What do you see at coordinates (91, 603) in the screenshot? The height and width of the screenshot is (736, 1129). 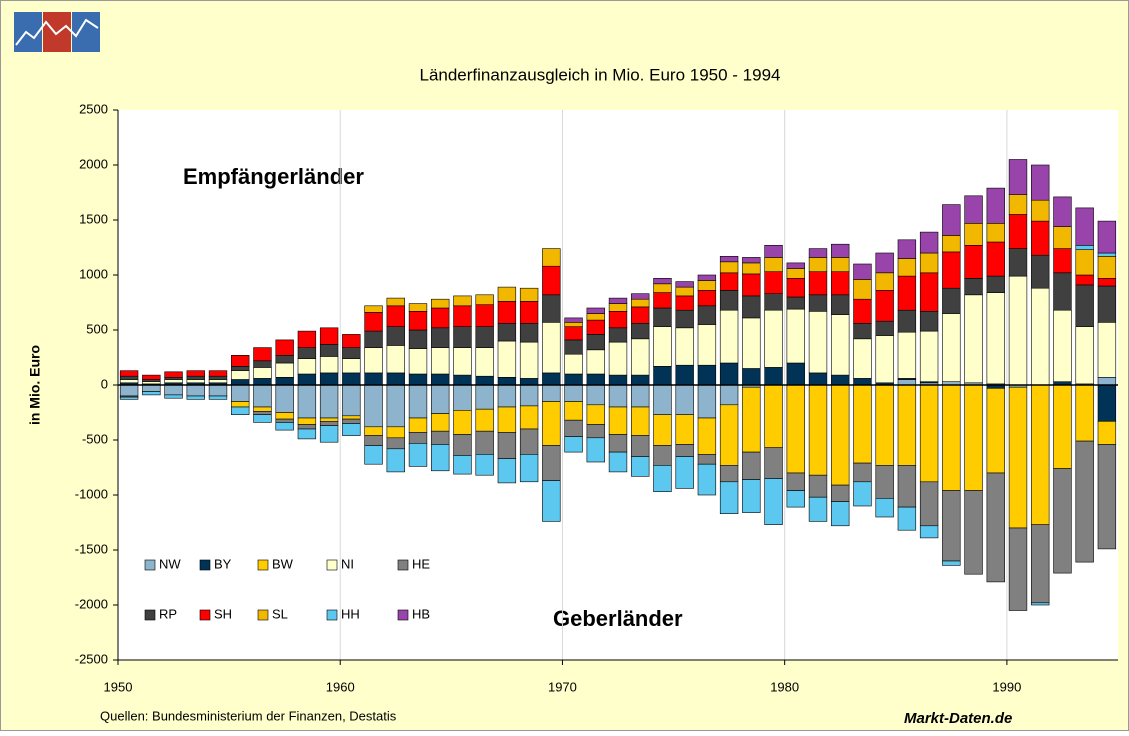 I see `y-tick-label: -2000` at bounding box center [91, 603].